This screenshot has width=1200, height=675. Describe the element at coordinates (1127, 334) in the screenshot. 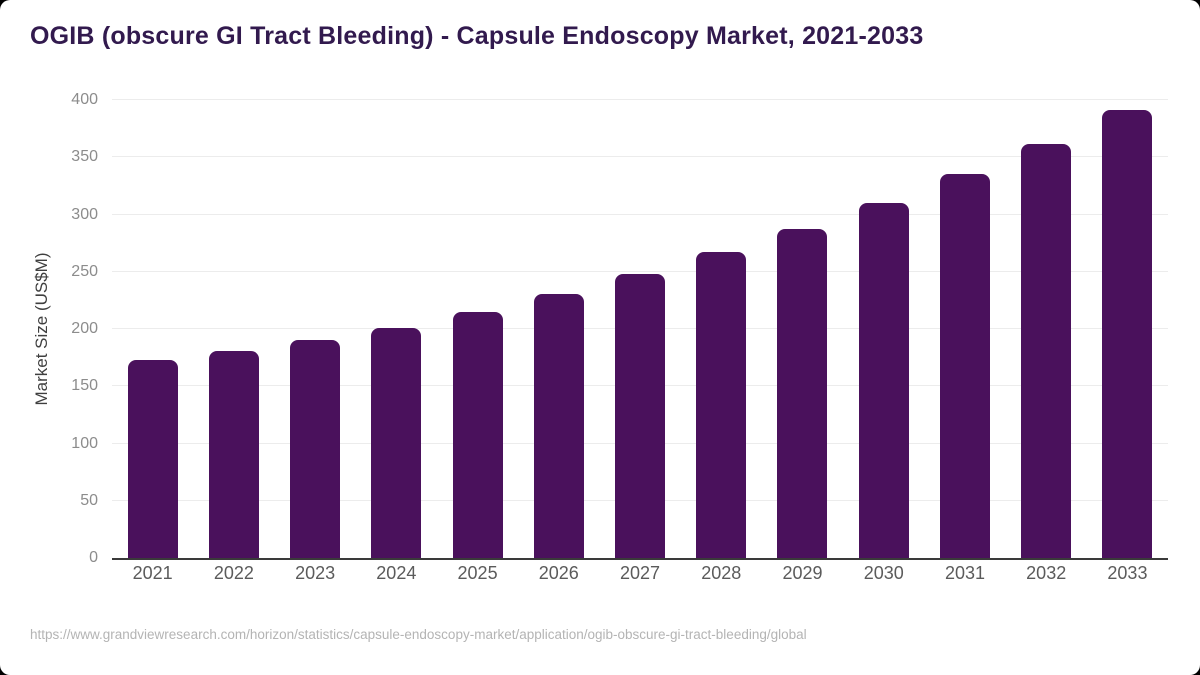

I see `bar-2033` at that location.